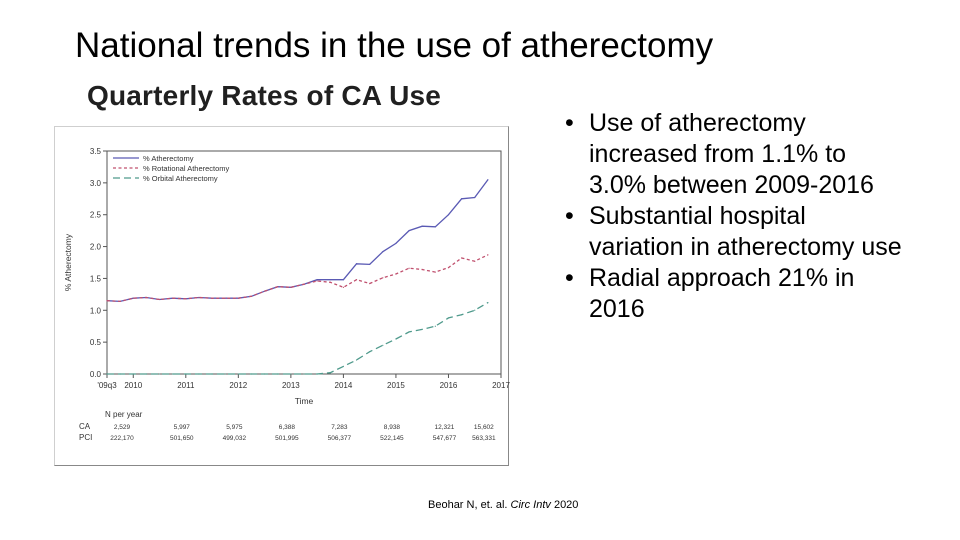  What do you see at coordinates (530, 505) in the screenshot?
I see `citation-journal: Circ Intv` at bounding box center [530, 505].